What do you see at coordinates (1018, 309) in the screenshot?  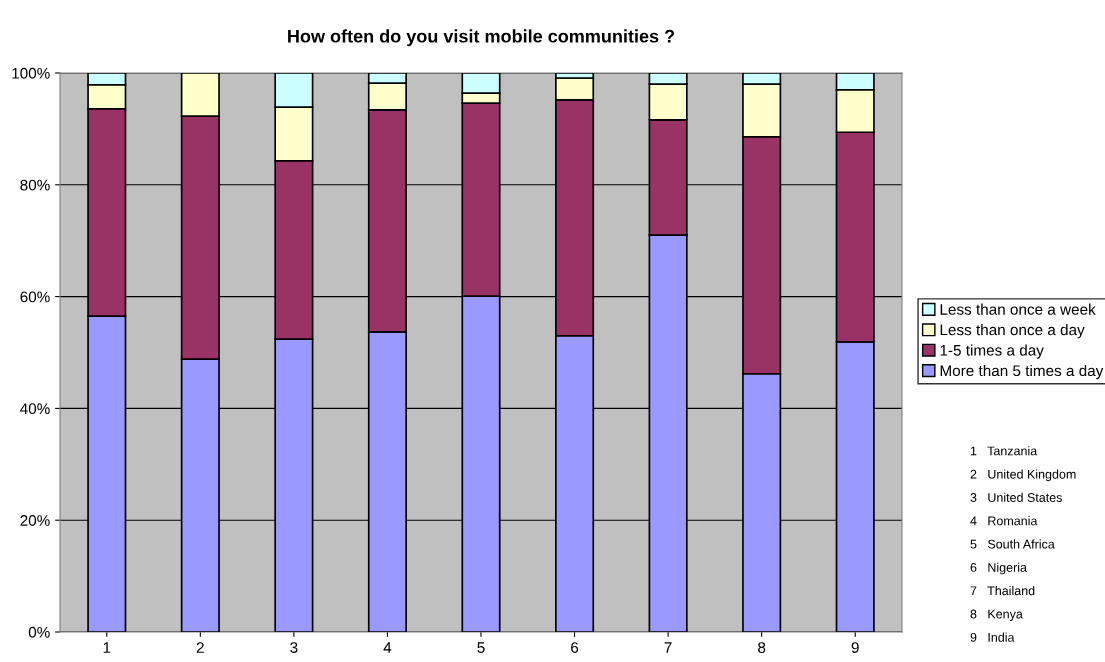 I see `legend-label: Less than once a week` at bounding box center [1018, 309].